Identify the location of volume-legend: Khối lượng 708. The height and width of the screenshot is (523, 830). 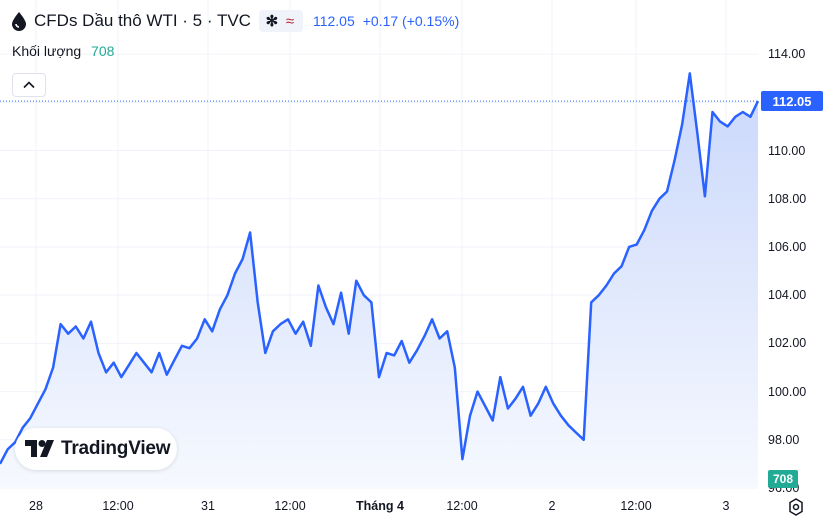
(63, 51).